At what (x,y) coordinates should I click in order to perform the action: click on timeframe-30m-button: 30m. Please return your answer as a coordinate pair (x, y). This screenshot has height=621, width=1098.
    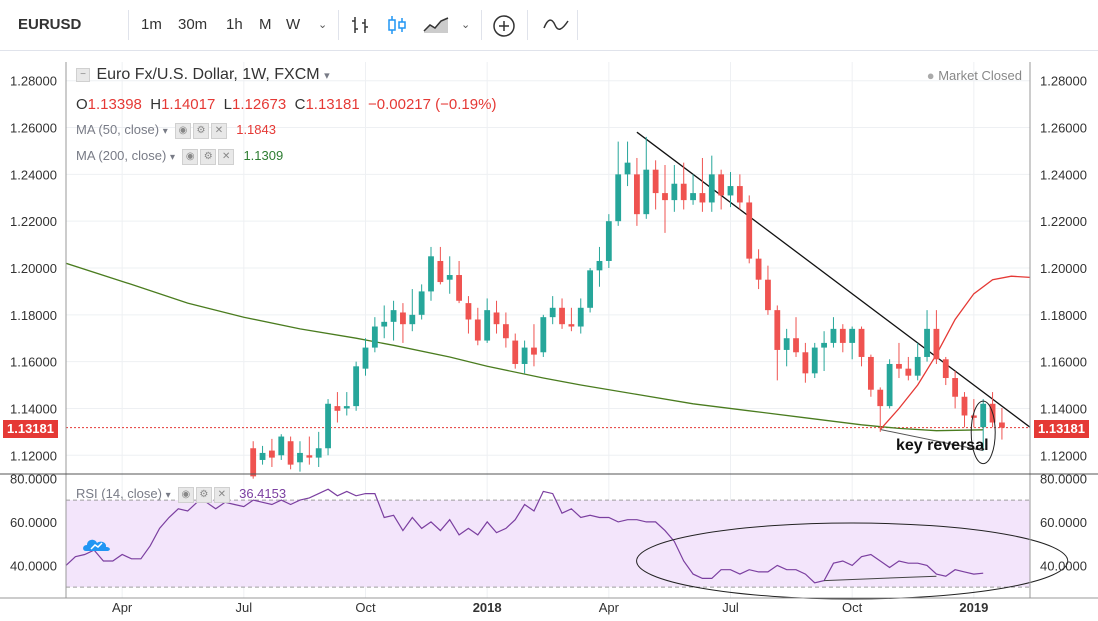
    Looking at the image, I should click on (193, 24).